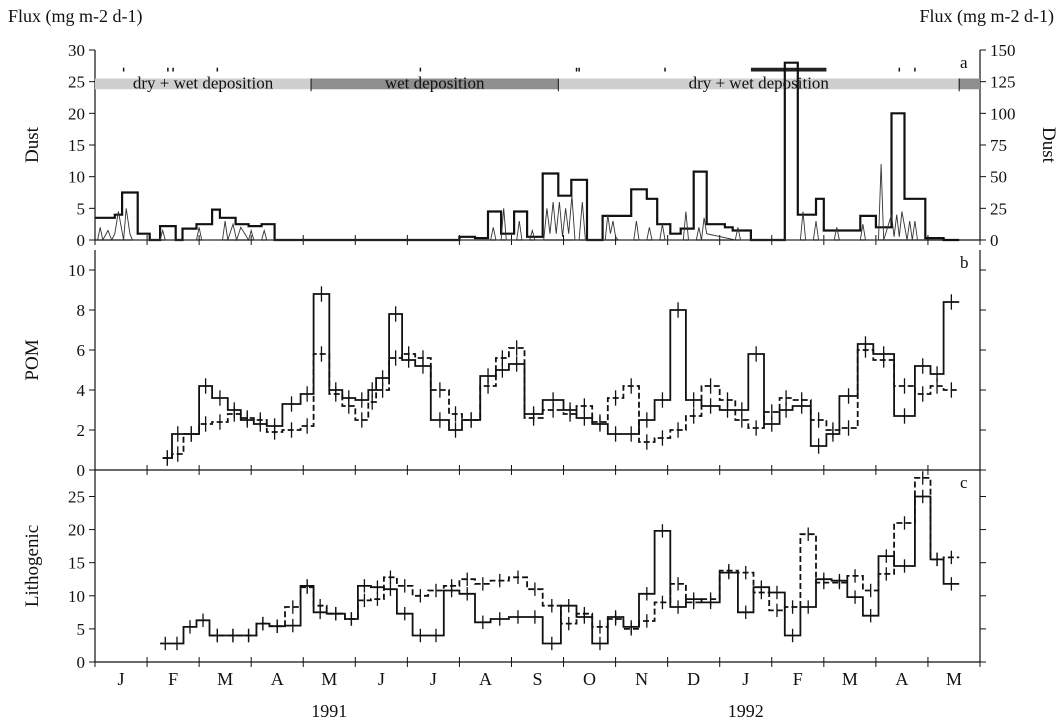 This screenshot has width=1062, height=723. I want to click on y-axis-label: Dust, so click(32, 144).